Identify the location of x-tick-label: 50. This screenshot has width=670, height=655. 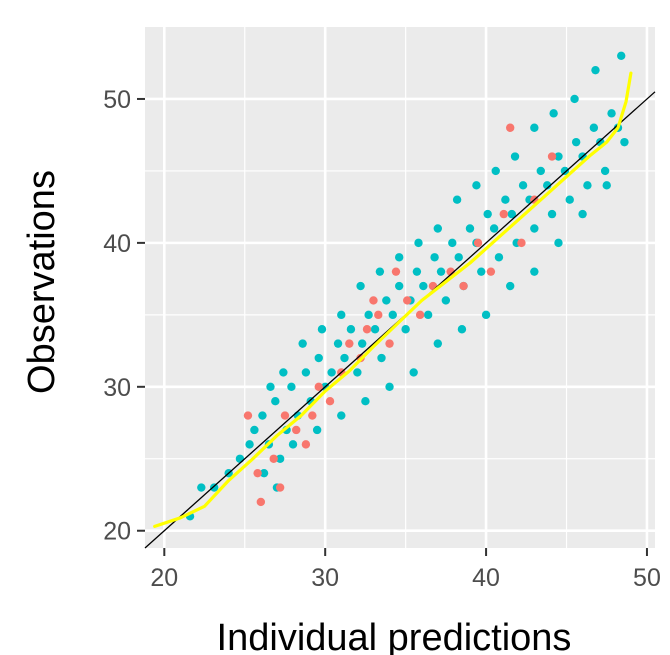
(647, 578).